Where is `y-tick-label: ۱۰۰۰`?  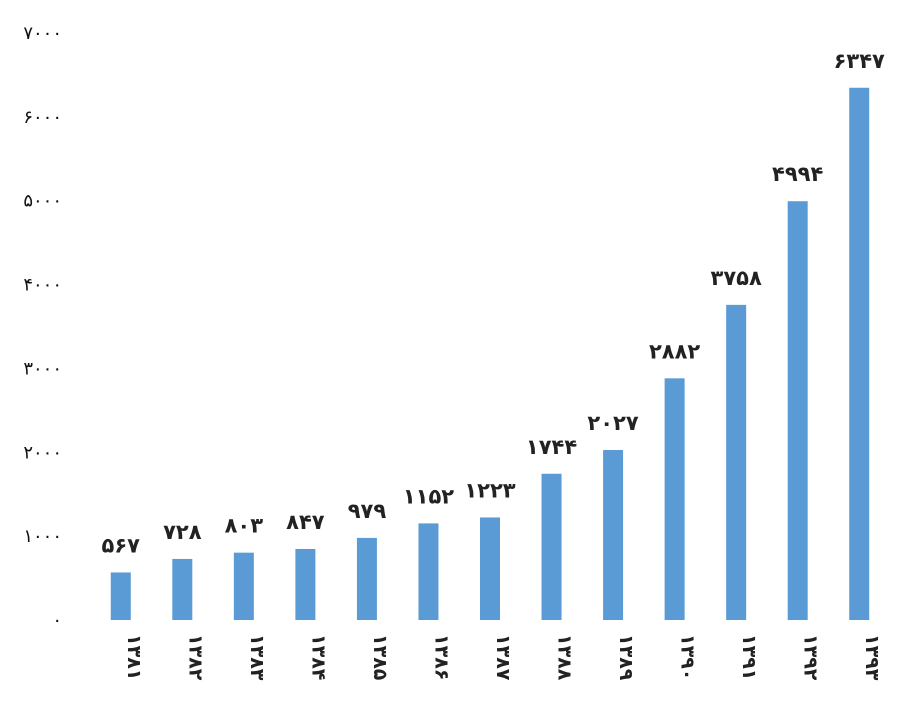 y-tick-label: ۱۰۰۰ is located at coordinates (42, 536).